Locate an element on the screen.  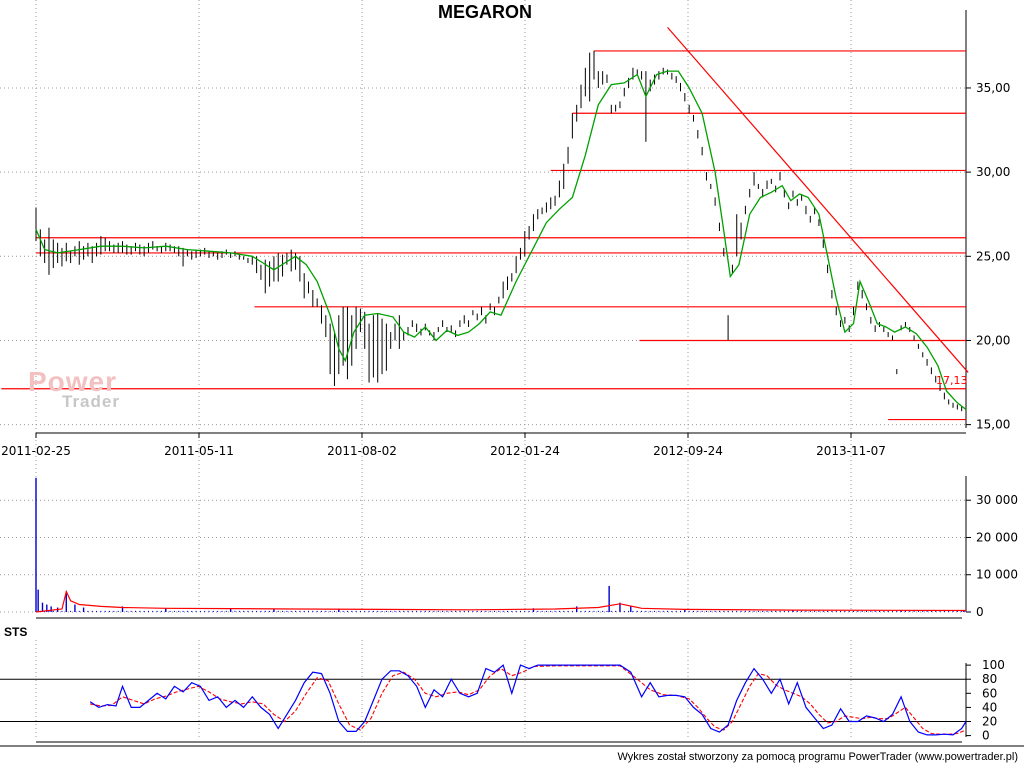
sts-y-tick-label: 100 is located at coordinates (993, 665).